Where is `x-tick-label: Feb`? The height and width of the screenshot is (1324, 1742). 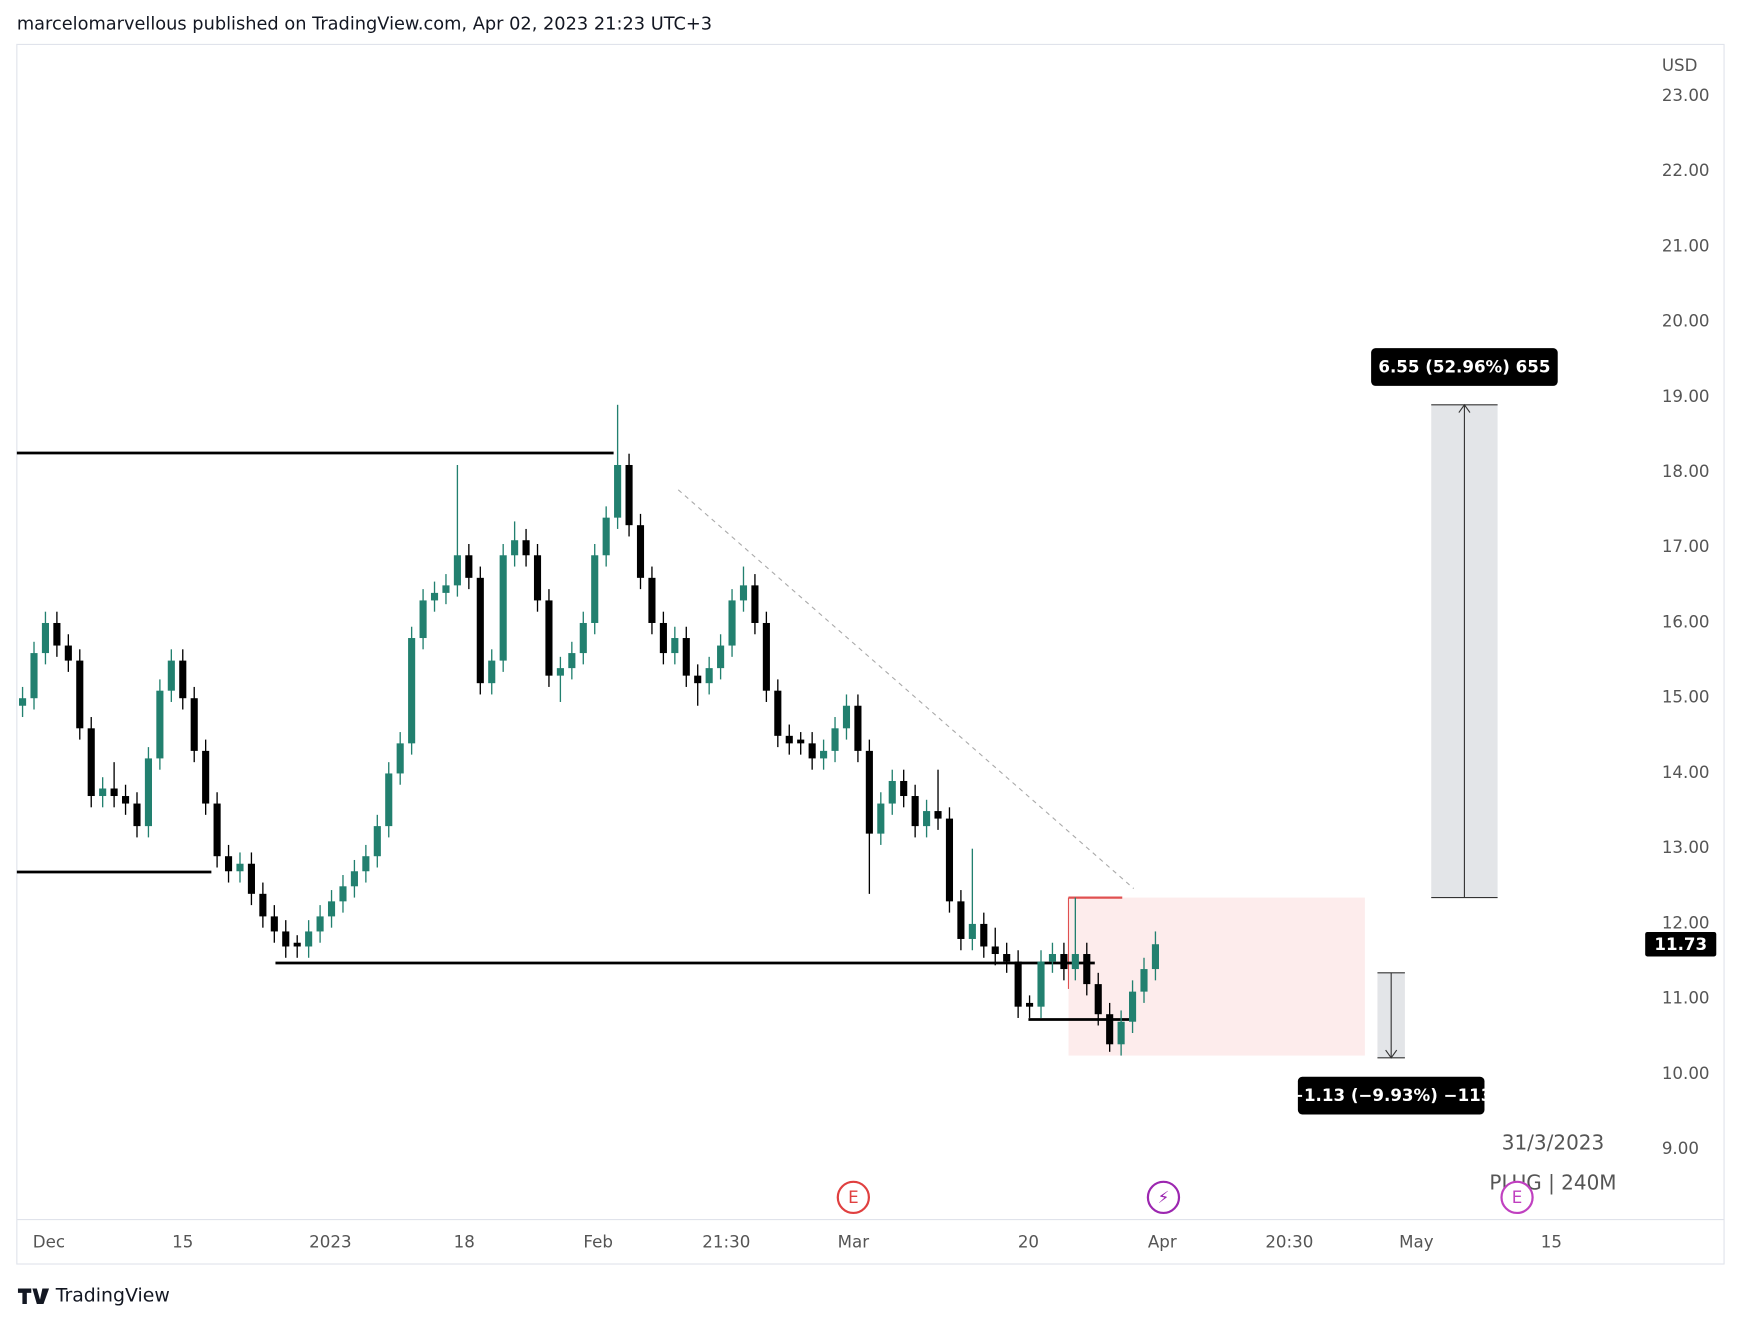 x-tick-label: Feb is located at coordinates (598, 1241).